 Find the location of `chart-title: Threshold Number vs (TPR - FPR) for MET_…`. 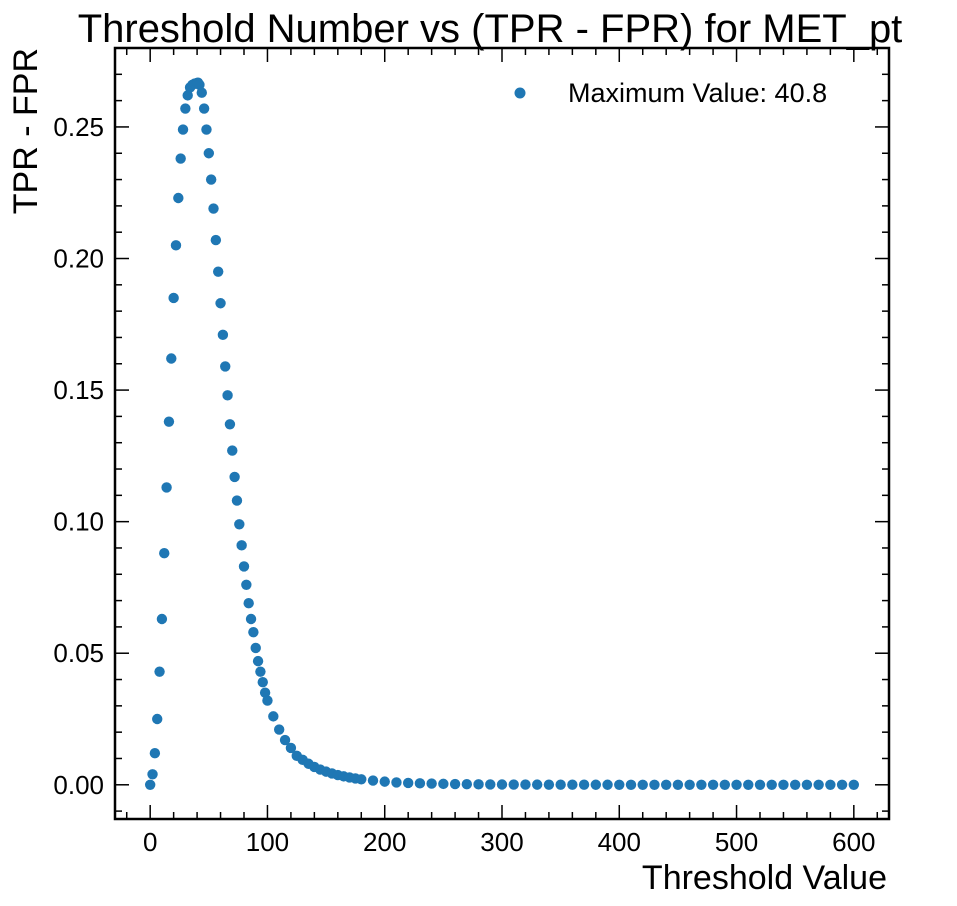

chart-title: Threshold Number vs (TPR - FPR) for MET_… is located at coordinates (490, 29).